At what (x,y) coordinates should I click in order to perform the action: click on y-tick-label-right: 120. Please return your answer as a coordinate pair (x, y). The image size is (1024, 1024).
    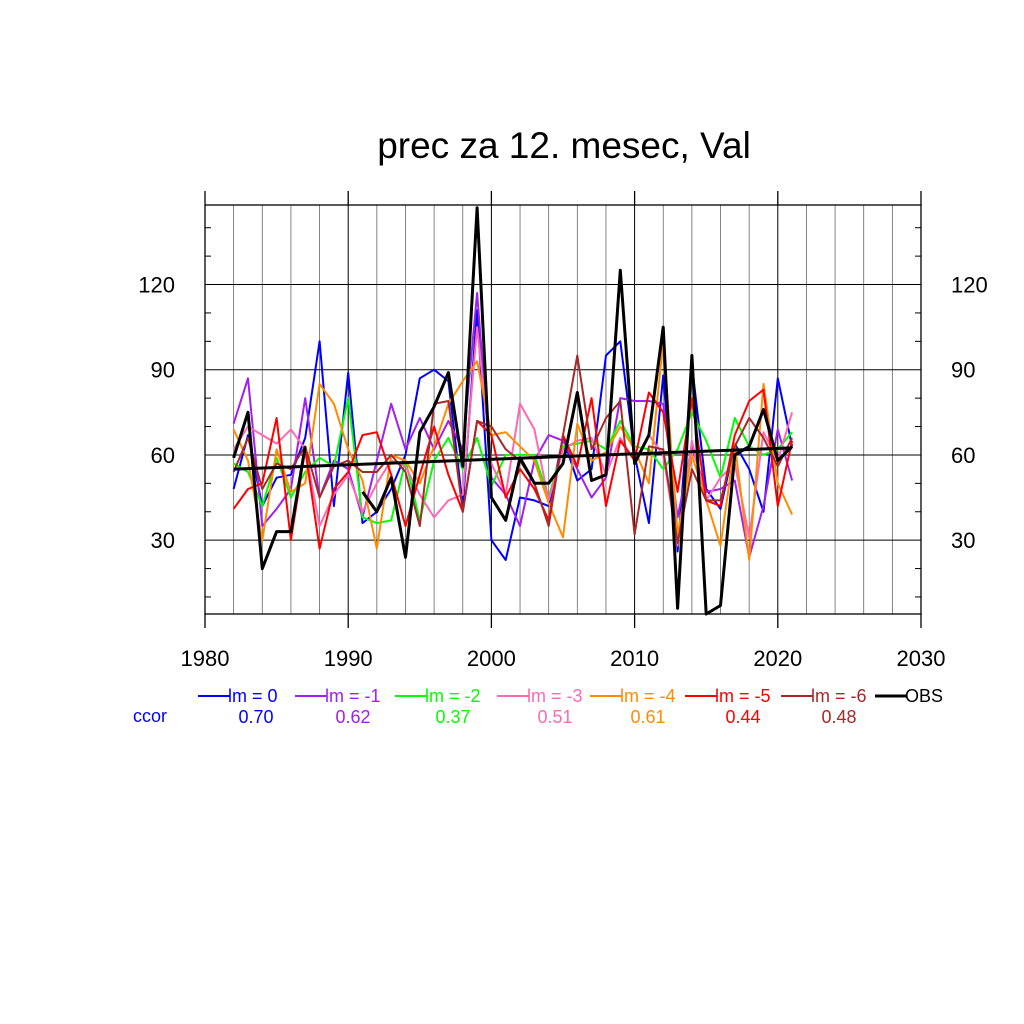
    Looking at the image, I should click on (969, 285).